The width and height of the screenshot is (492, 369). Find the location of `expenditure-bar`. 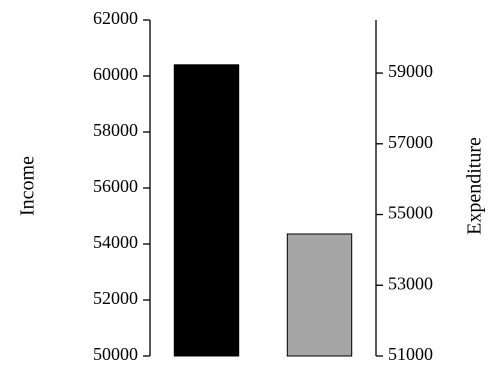

expenditure-bar is located at coordinates (319, 295).